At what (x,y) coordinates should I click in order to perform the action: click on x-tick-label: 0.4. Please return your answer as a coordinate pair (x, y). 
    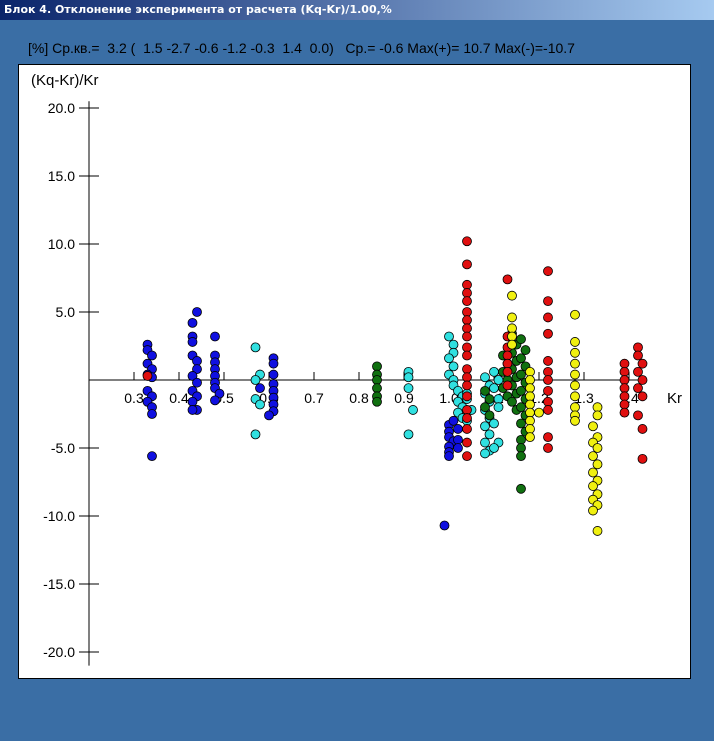
    Looking at the image, I should click on (179, 398).